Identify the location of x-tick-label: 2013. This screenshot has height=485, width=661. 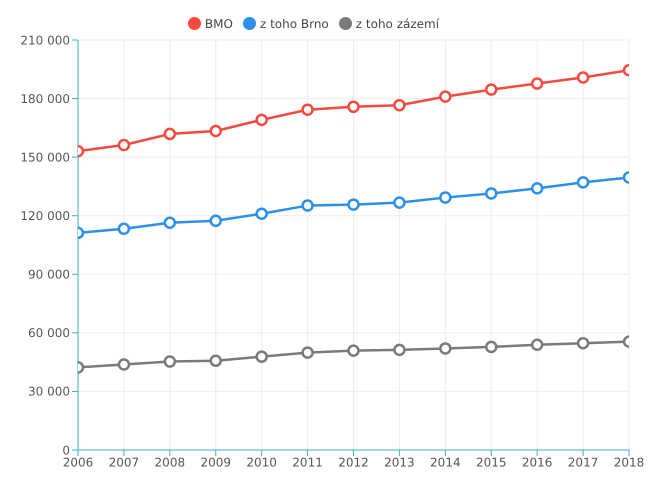
(399, 463).